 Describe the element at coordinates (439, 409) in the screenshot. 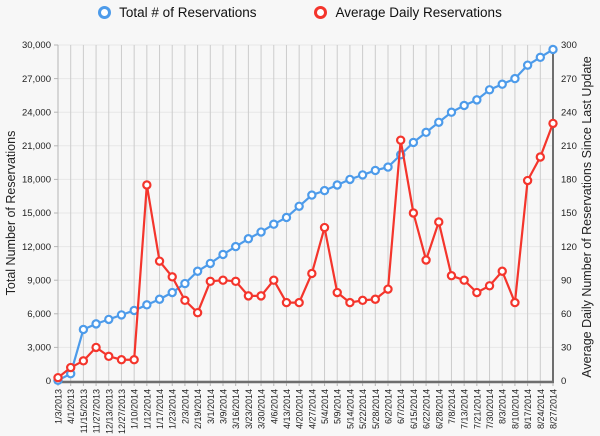

I see `x-axis-tick-label: 6/28/2014` at that location.